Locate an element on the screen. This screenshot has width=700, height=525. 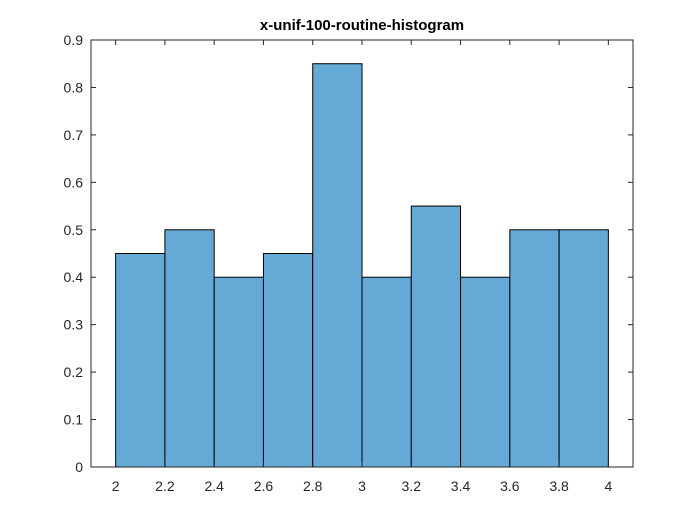
y-tick-label: 0.8 is located at coordinates (74, 87).